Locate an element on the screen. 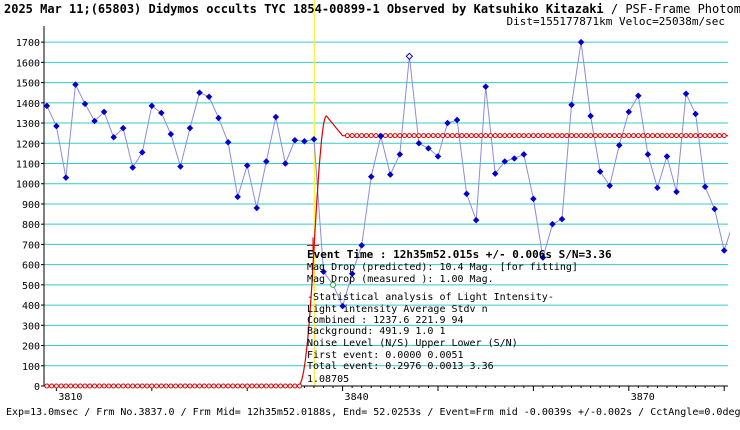  stat-header: Light intensity Average Stdv n is located at coordinates (397, 309).